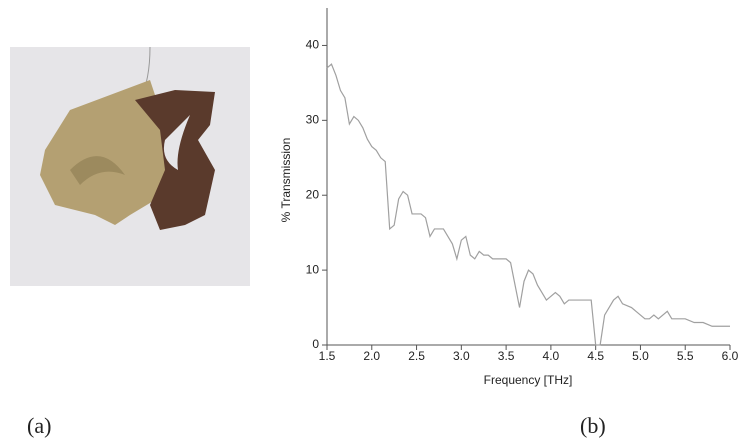 This screenshot has height=446, width=743. I want to click on x-tick-label: 2.5, so click(416, 356).